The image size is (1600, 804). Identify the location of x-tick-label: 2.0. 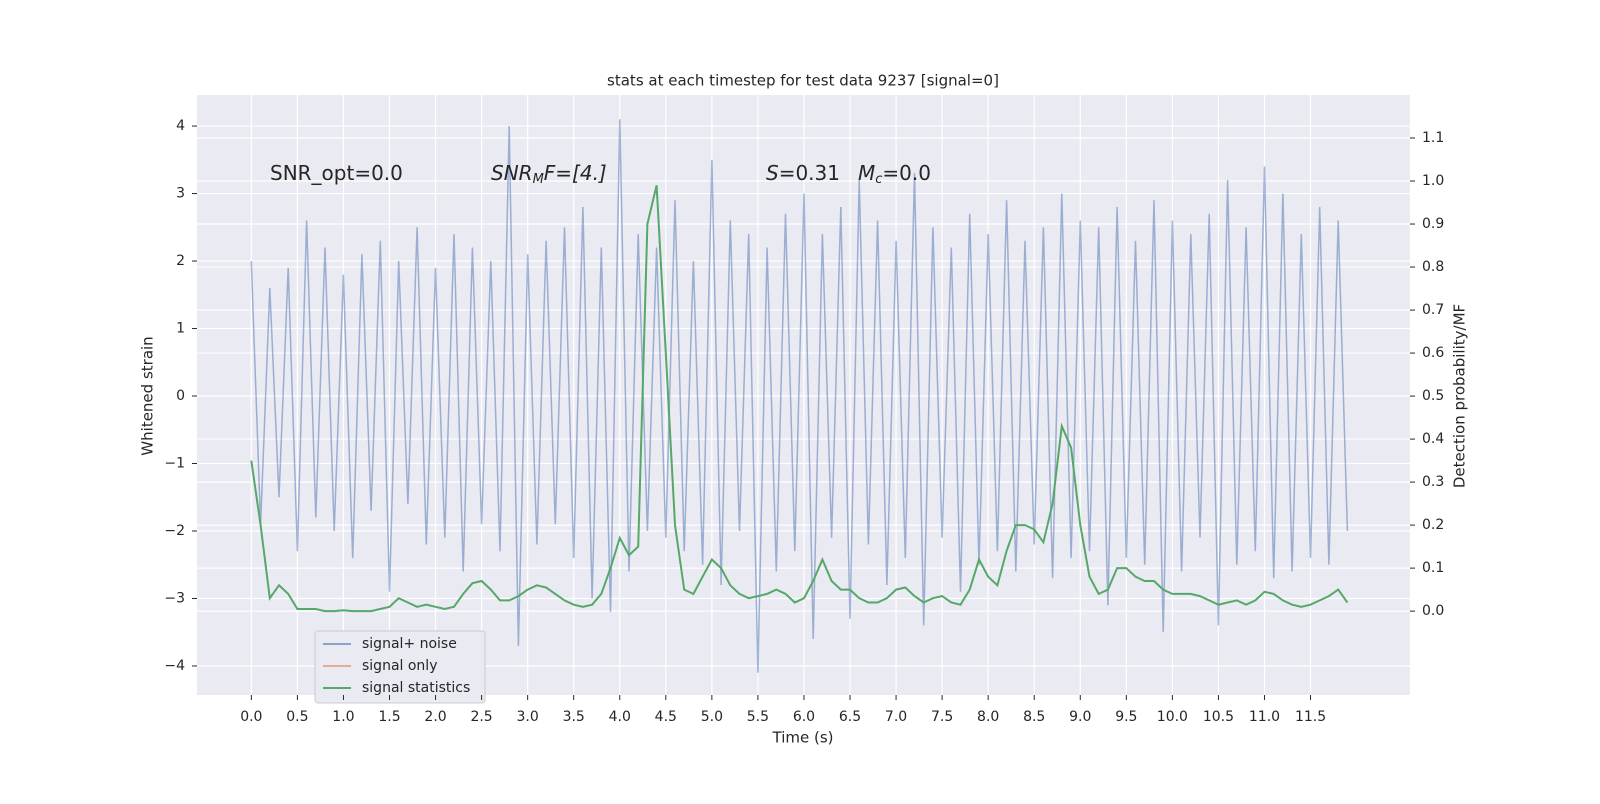
(435, 717).